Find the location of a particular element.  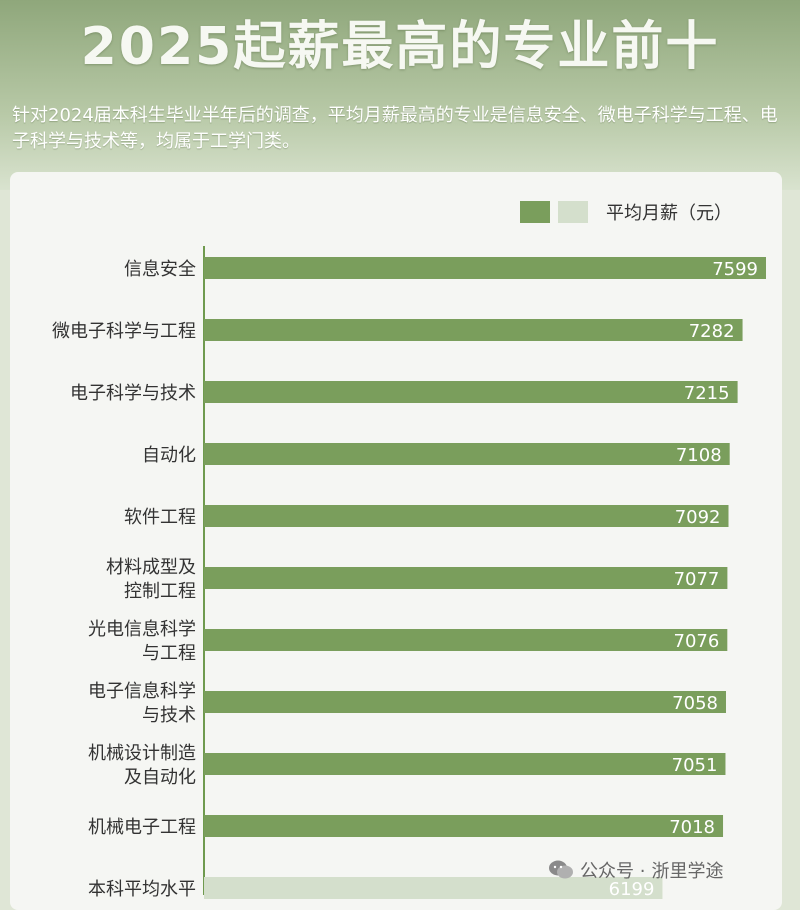

page-title: 2025起薪最高的专业前十 is located at coordinates (400, 47).